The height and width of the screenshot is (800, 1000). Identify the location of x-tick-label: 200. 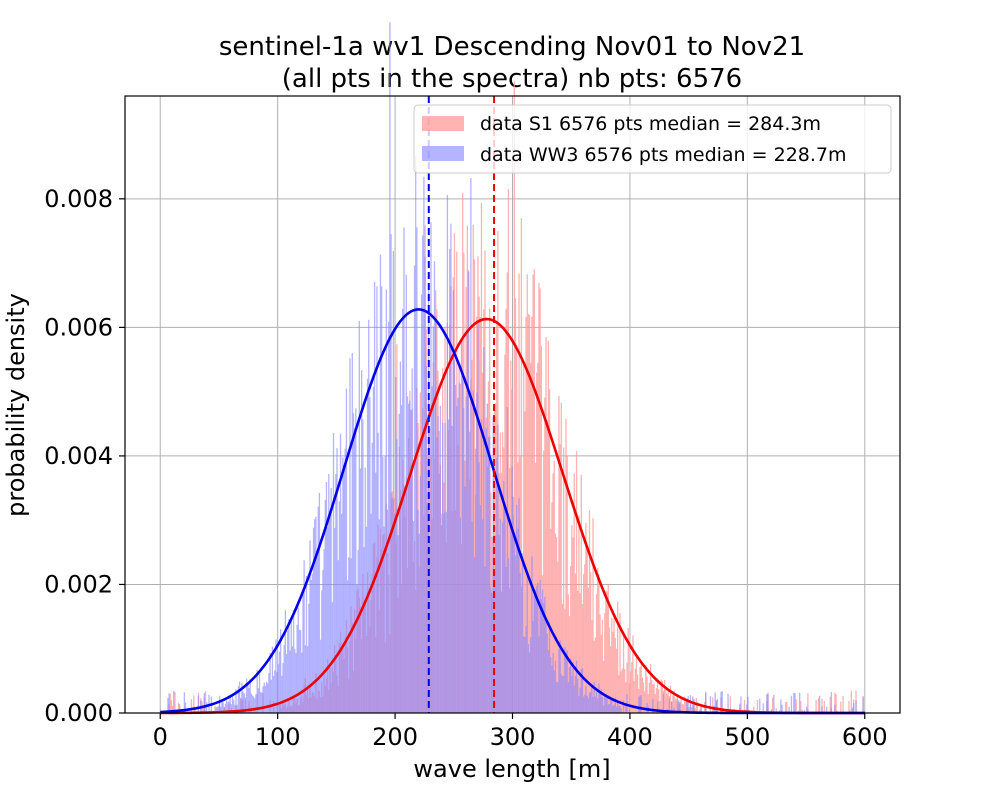
(395, 737).